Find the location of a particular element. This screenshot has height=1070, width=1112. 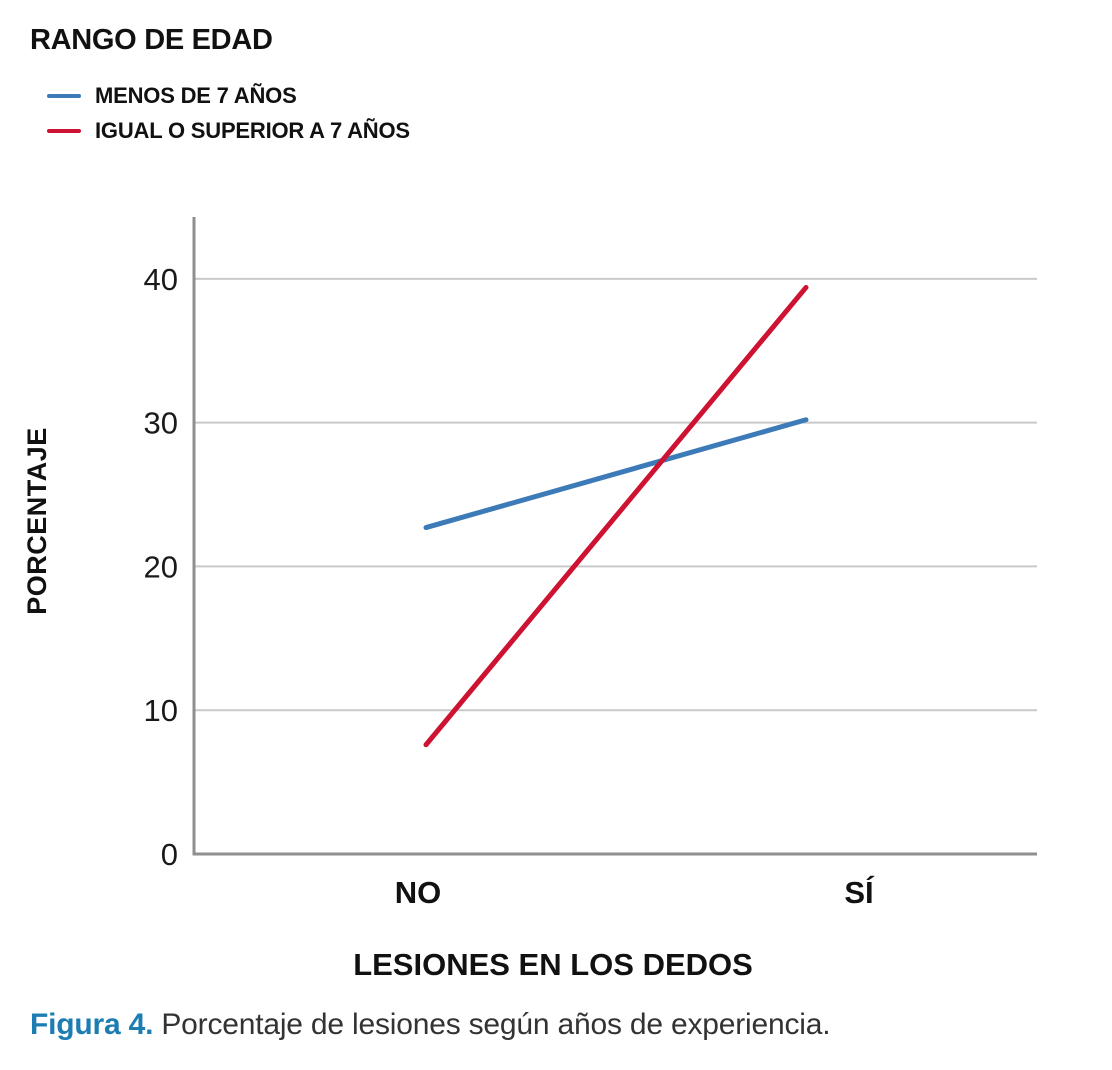

legend-item-igual-superior-7: IGUAL O SUPERIOR A 7 AÑOS is located at coordinates (228, 131).